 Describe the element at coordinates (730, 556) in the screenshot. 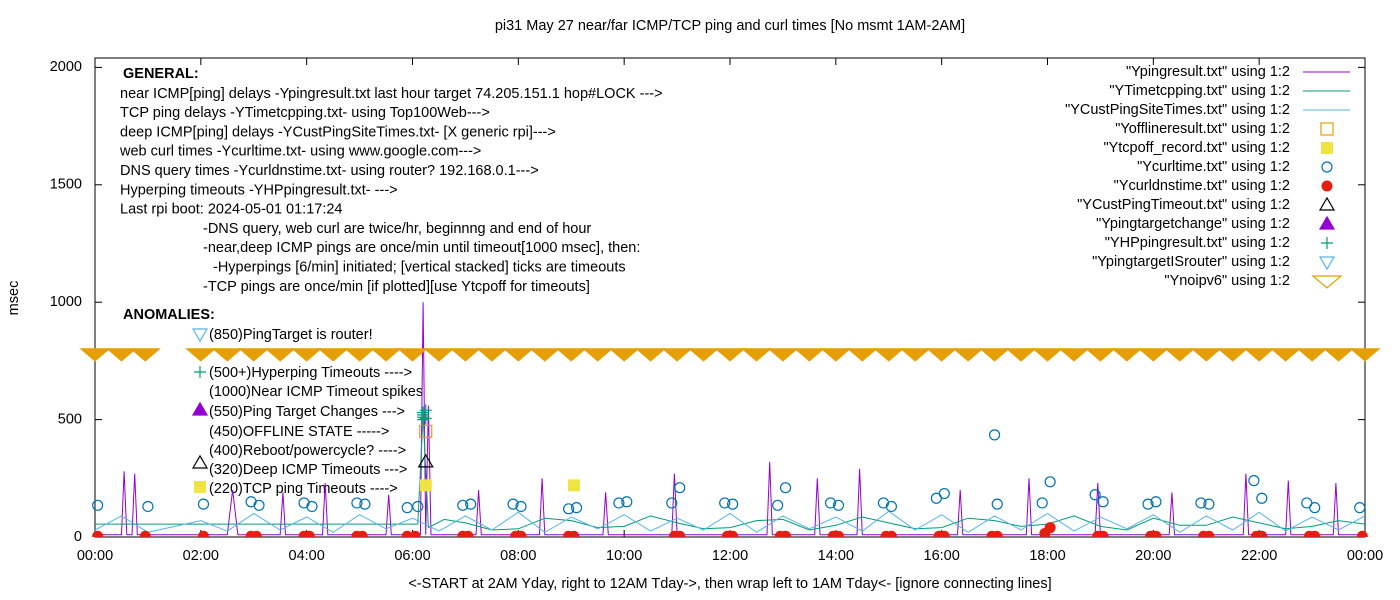

I see `x-tick-label: 12:00` at that location.